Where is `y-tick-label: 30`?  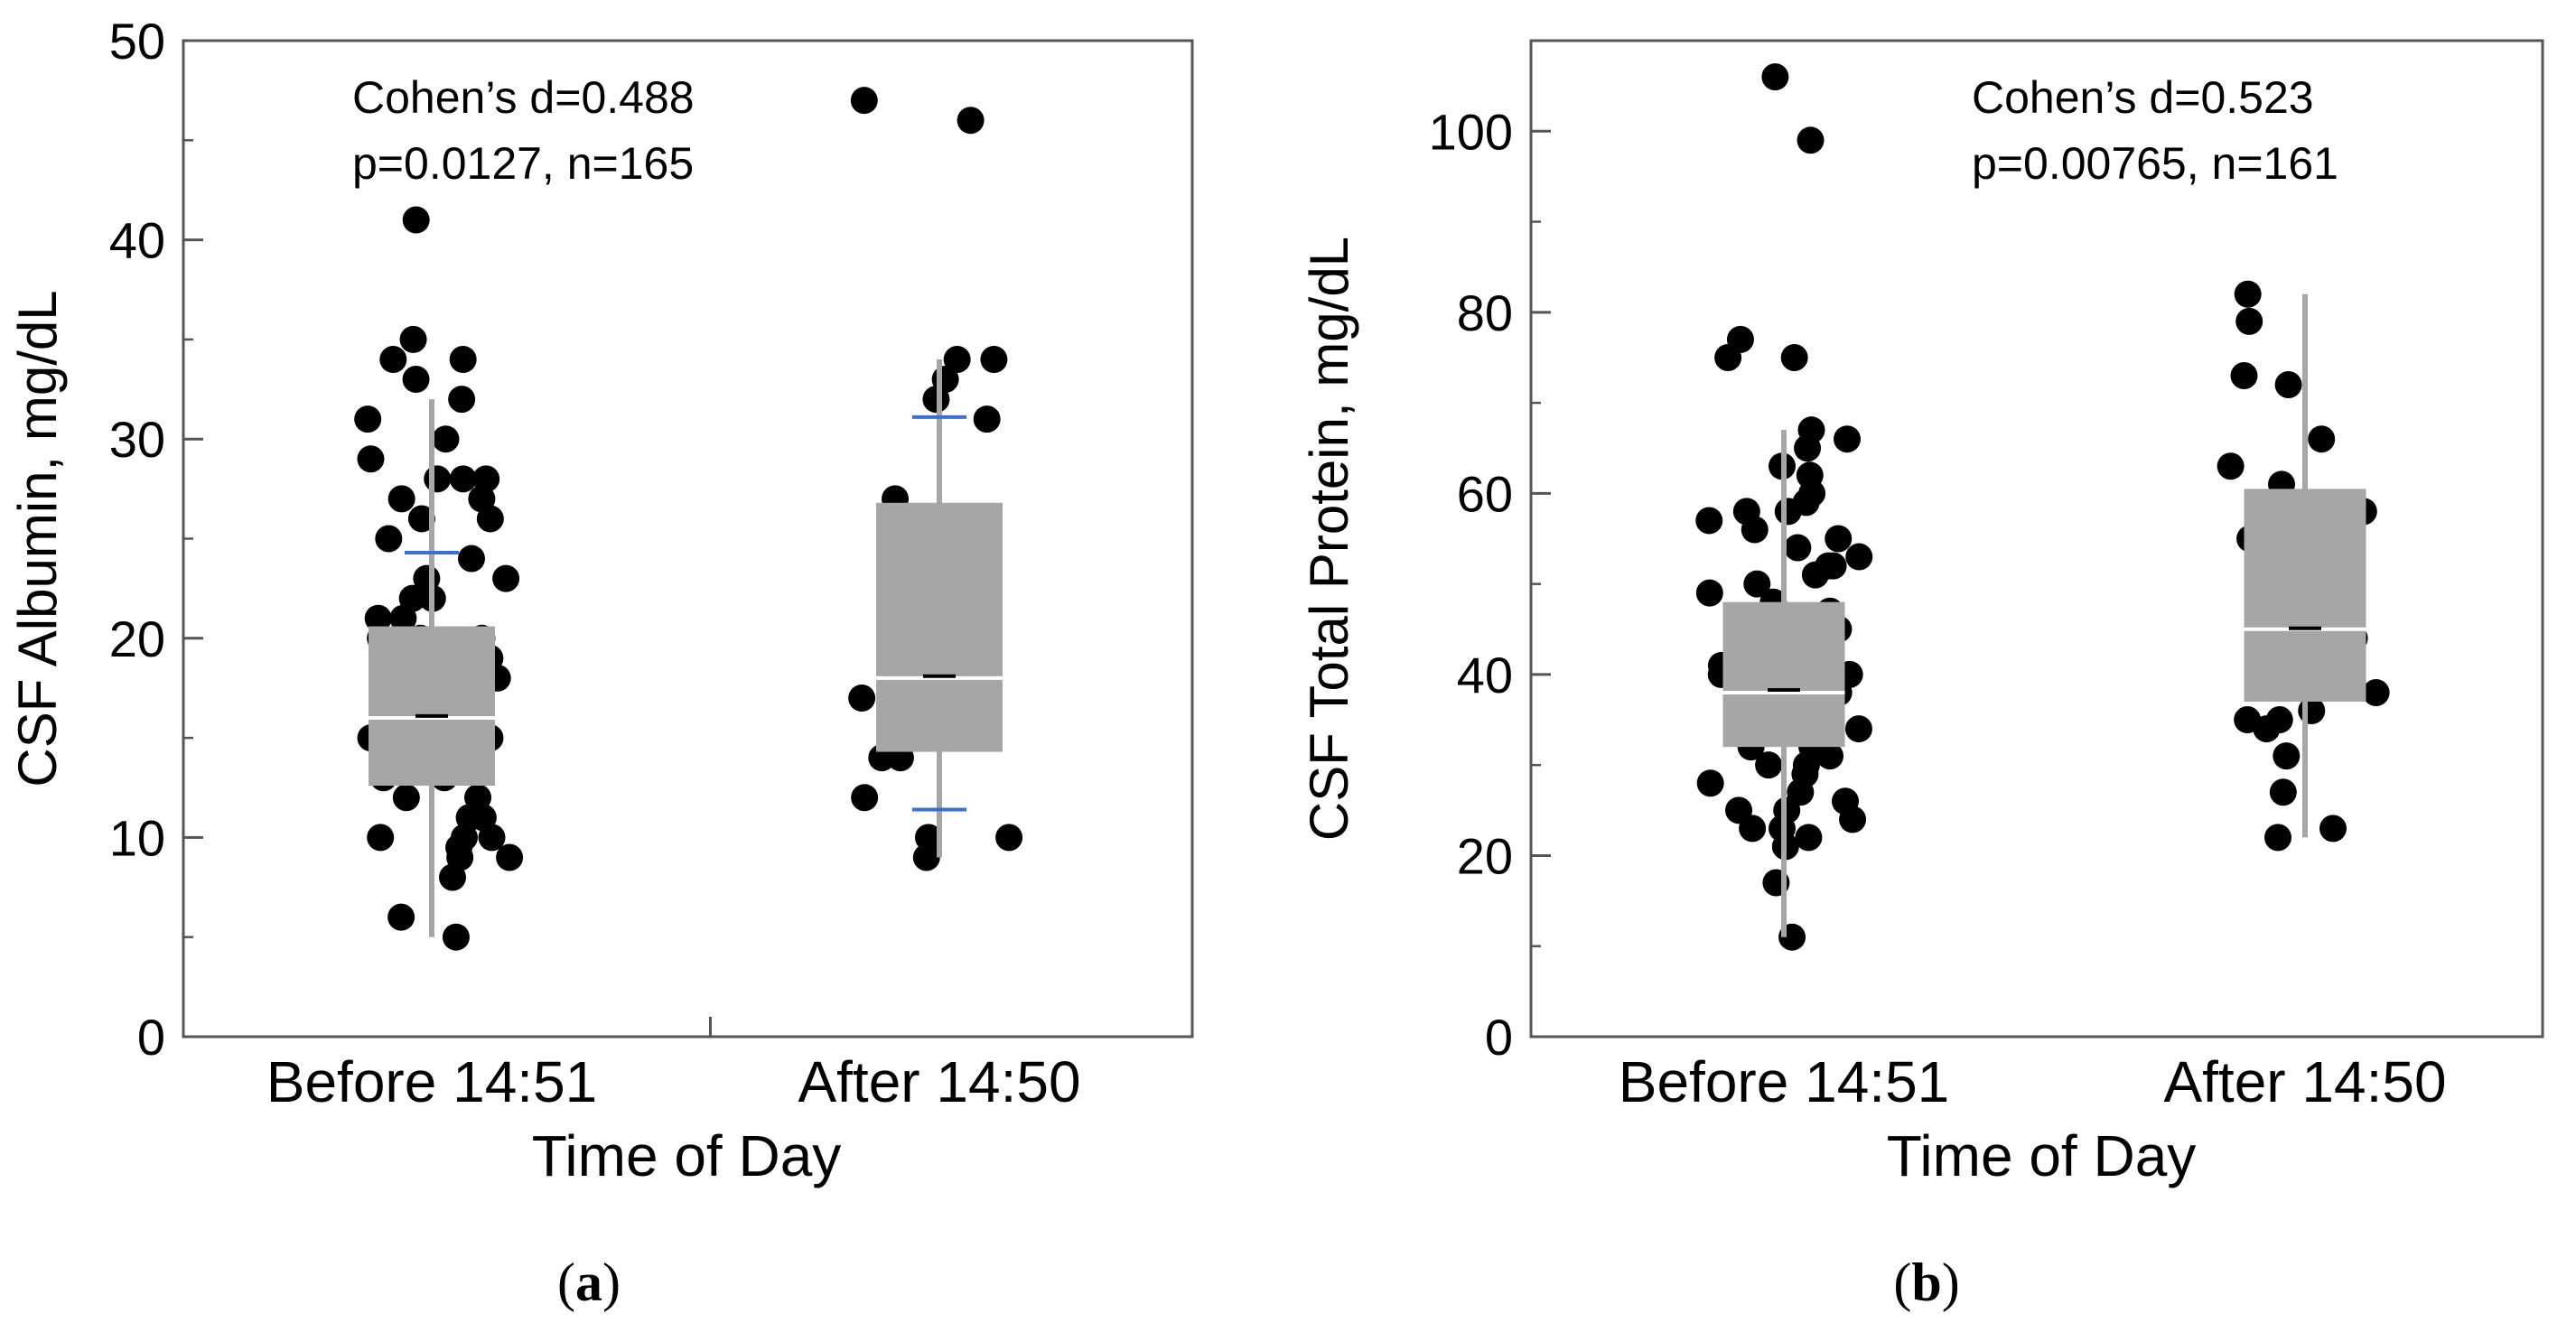
y-tick-label: 30 is located at coordinates (137, 439).